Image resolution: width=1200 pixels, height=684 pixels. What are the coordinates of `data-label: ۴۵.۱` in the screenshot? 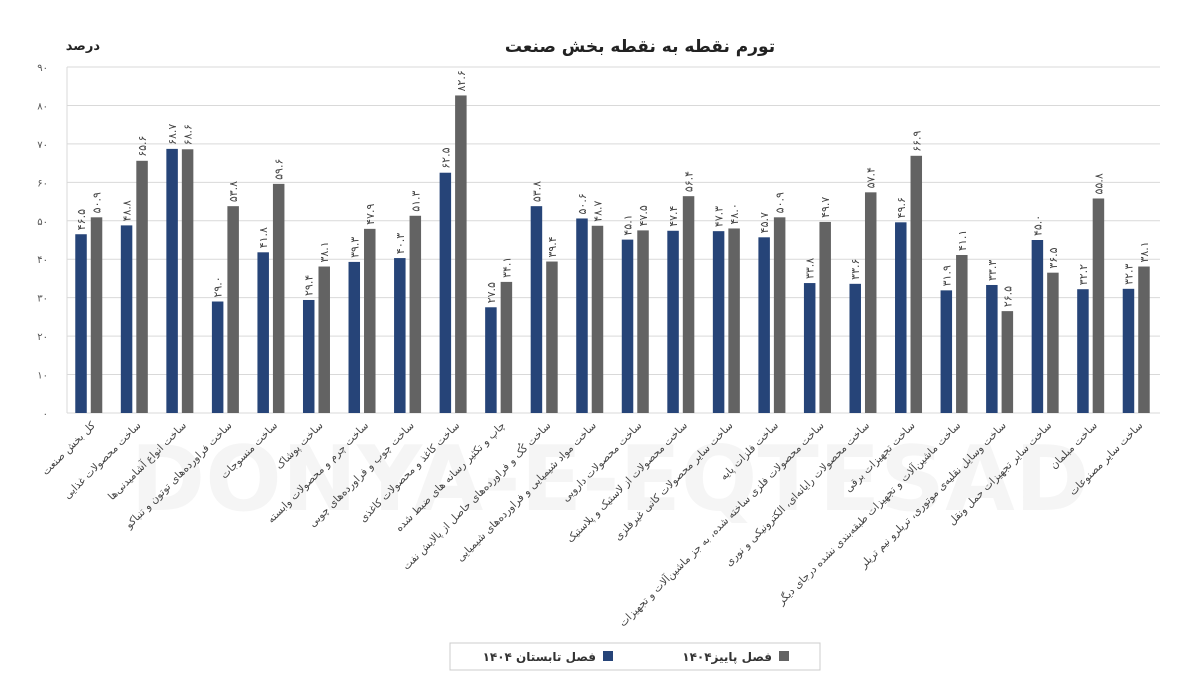 It's located at (628, 224).